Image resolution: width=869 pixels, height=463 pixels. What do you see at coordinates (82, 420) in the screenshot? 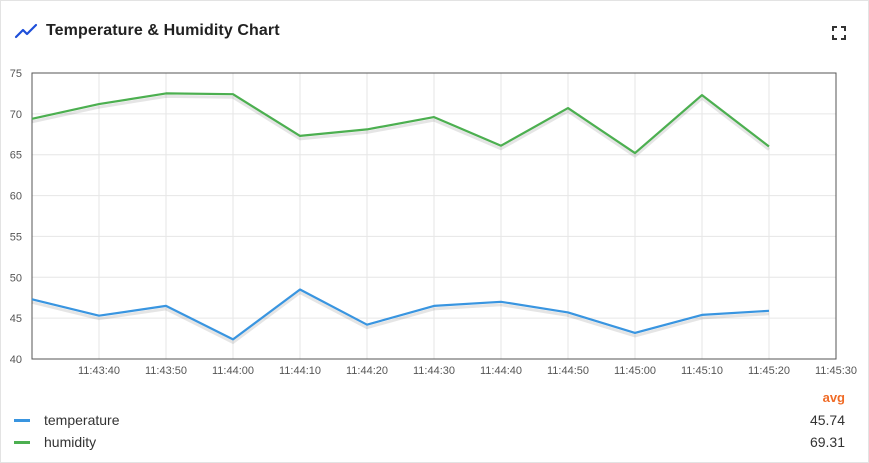
I see `legend-label: temperature` at bounding box center [82, 420].